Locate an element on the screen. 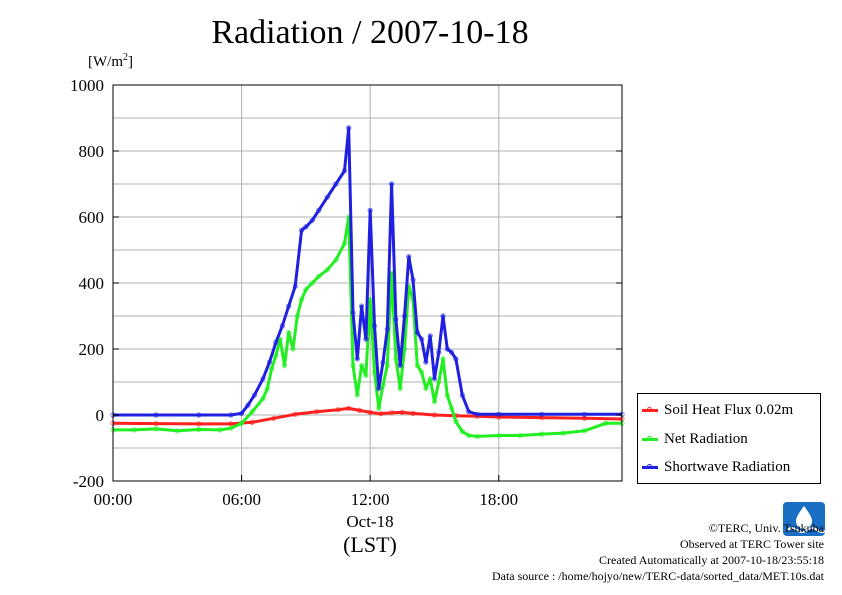  unit-close: ] is located at coordinates (130, 62).